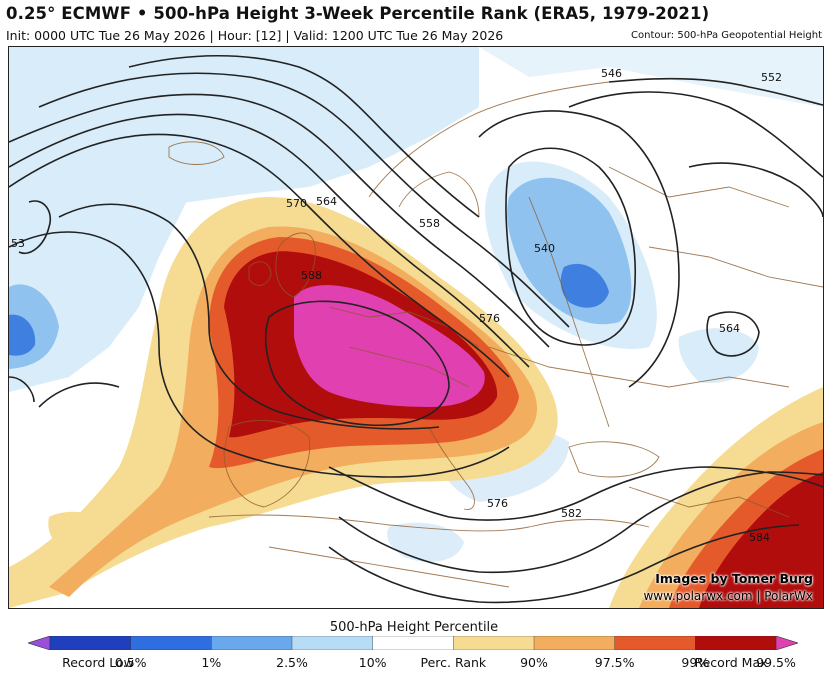  What do you see at coordinates (695, 662) in the screenshot?
I see `colorbar-label: 99%` at bounding box center [695, 662].